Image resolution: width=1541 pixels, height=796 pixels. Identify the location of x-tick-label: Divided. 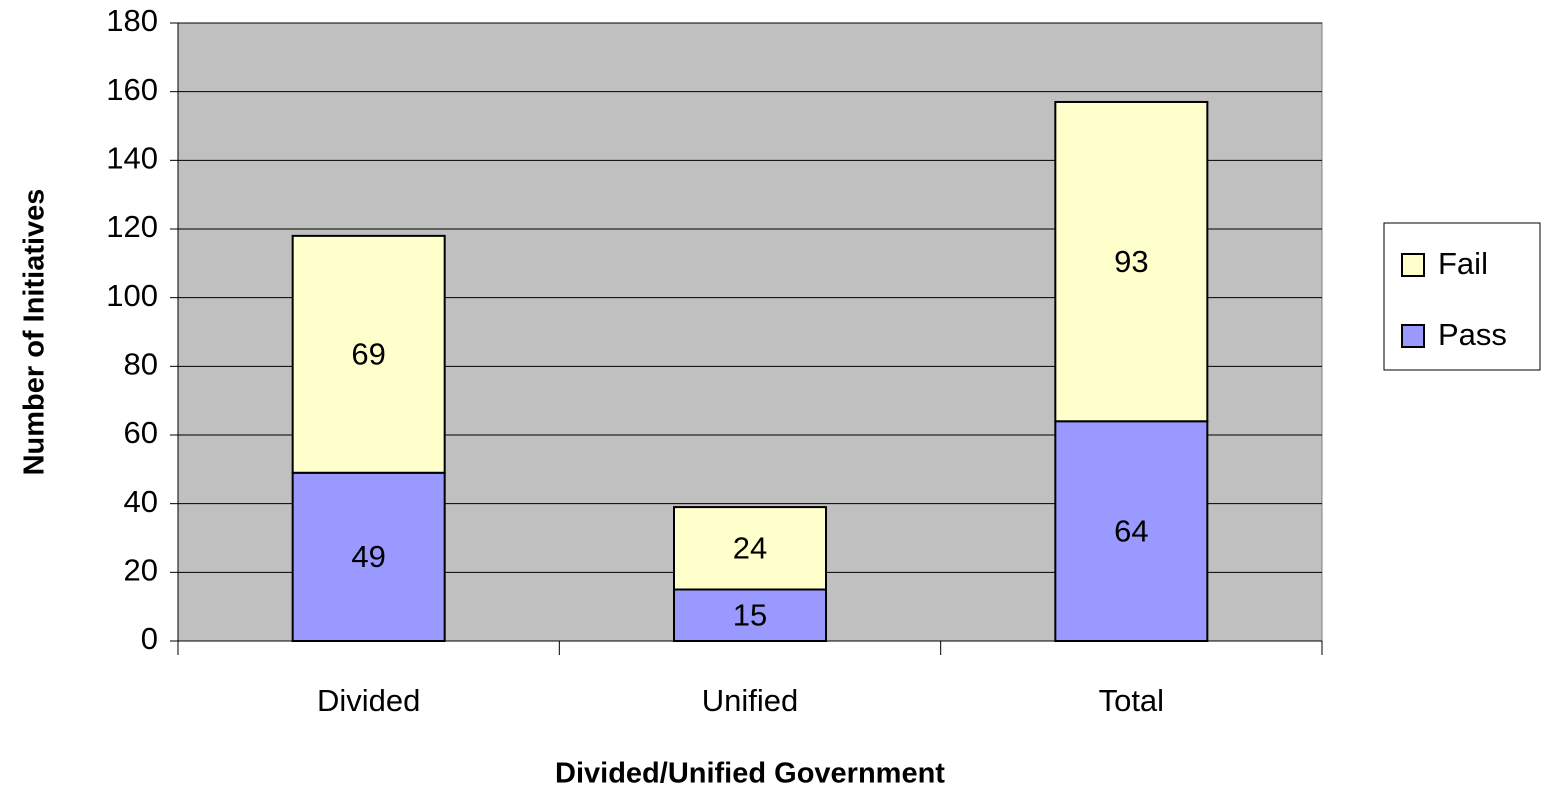
(368, 700).